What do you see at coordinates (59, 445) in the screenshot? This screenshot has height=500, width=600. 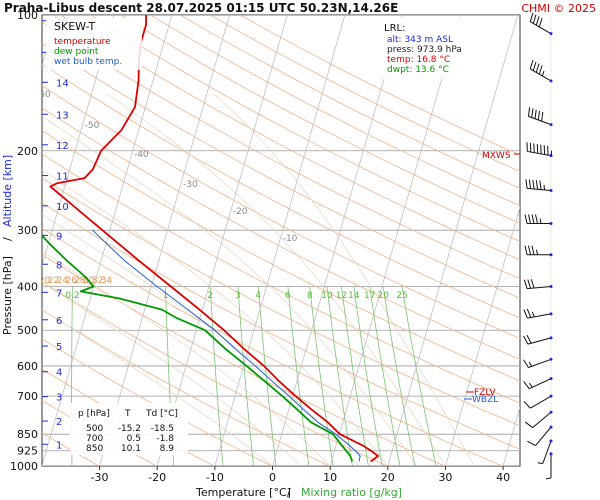 I see `altitude-tick-label: 1` at bounding box center [59, 445].